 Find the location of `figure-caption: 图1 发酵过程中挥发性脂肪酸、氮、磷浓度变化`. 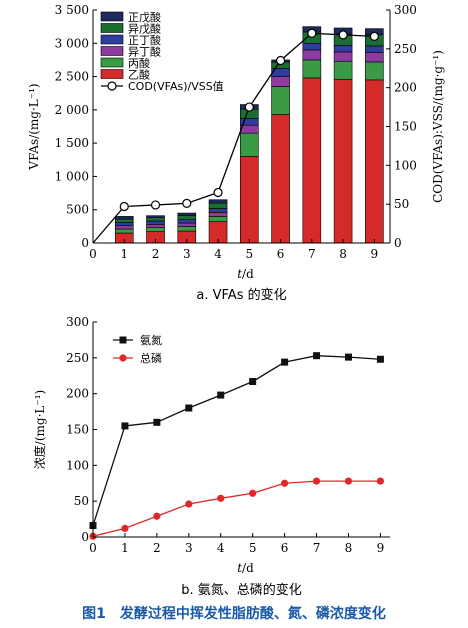

figure-caption: 图1 发酵过程中挥发性脂肪酸、氮、磷浓度变化 is located at coordinates (234, 613).